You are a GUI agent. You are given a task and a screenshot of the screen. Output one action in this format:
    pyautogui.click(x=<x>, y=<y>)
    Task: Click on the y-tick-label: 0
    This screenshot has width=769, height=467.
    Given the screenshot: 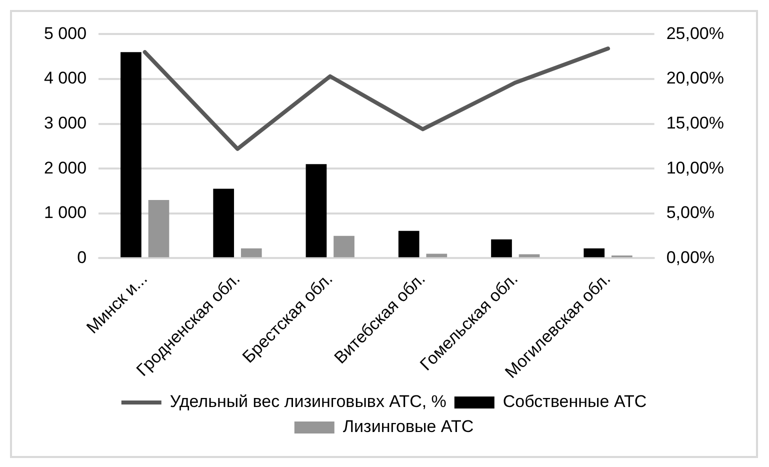 What is the action you would take?
    pyautogui.click(x=82, y=257)
    